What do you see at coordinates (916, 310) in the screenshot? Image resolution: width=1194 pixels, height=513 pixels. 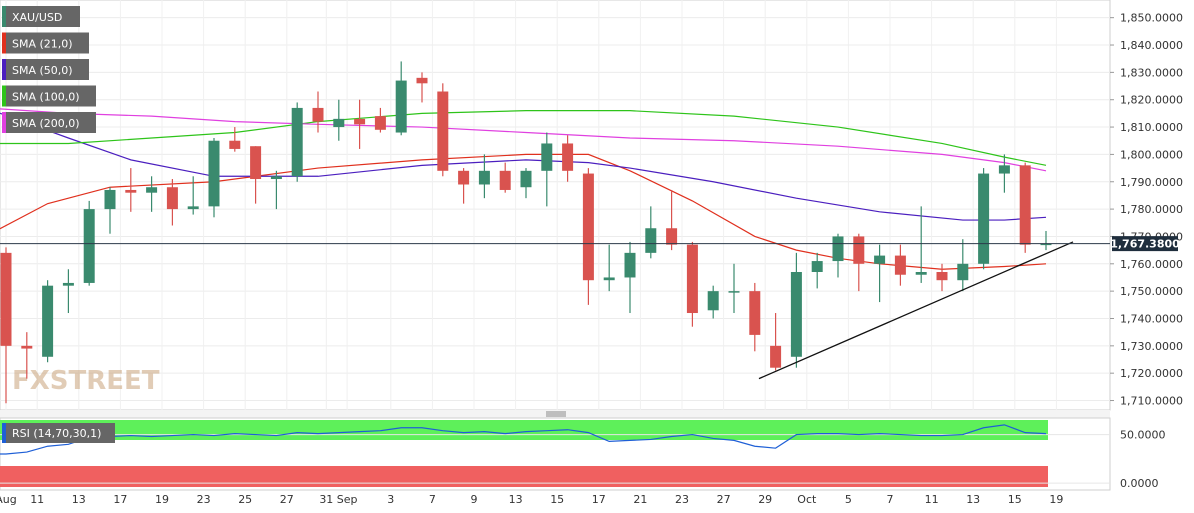 I see `trendline-line` at bounding box center [916, 310].